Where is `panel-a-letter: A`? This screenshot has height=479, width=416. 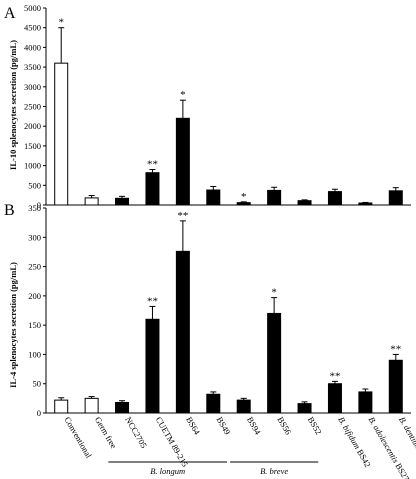
panel-a-letter: A is located at coordinates (10, 13).